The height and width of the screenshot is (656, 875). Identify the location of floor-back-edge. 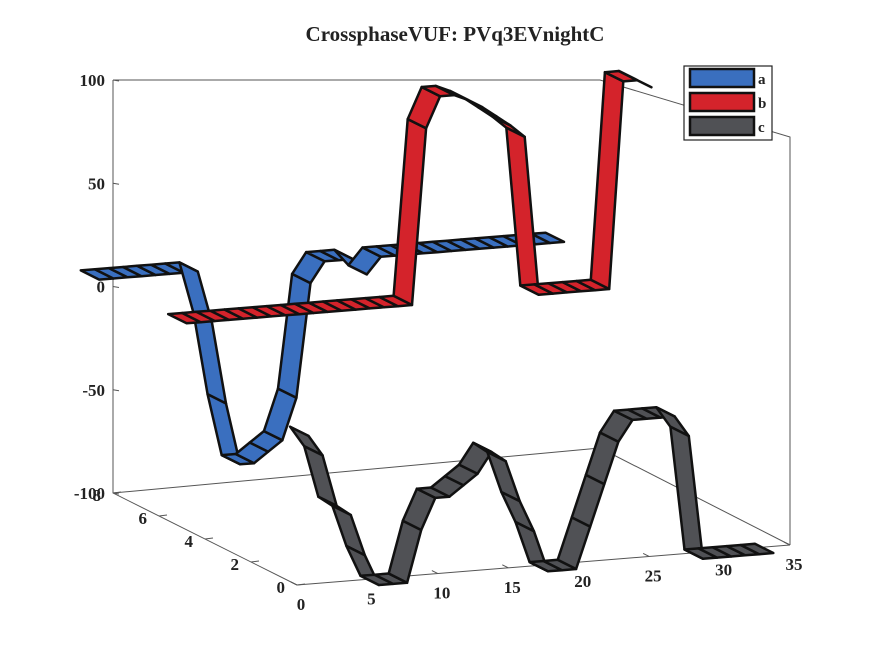
(356, 470).